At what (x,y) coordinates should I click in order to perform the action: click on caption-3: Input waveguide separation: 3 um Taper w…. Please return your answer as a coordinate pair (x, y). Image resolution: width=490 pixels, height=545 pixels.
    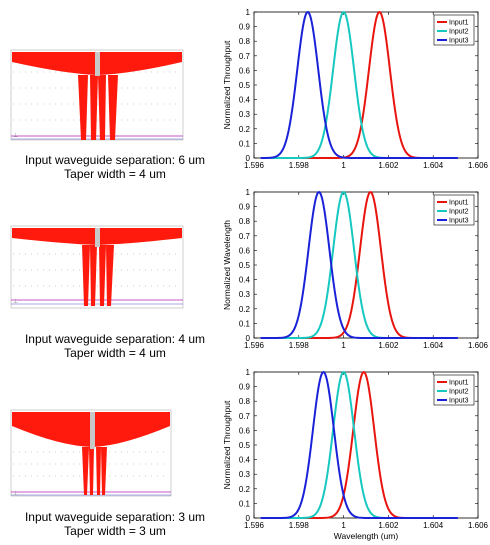
    Looking at the image, I should click on (115, 524).